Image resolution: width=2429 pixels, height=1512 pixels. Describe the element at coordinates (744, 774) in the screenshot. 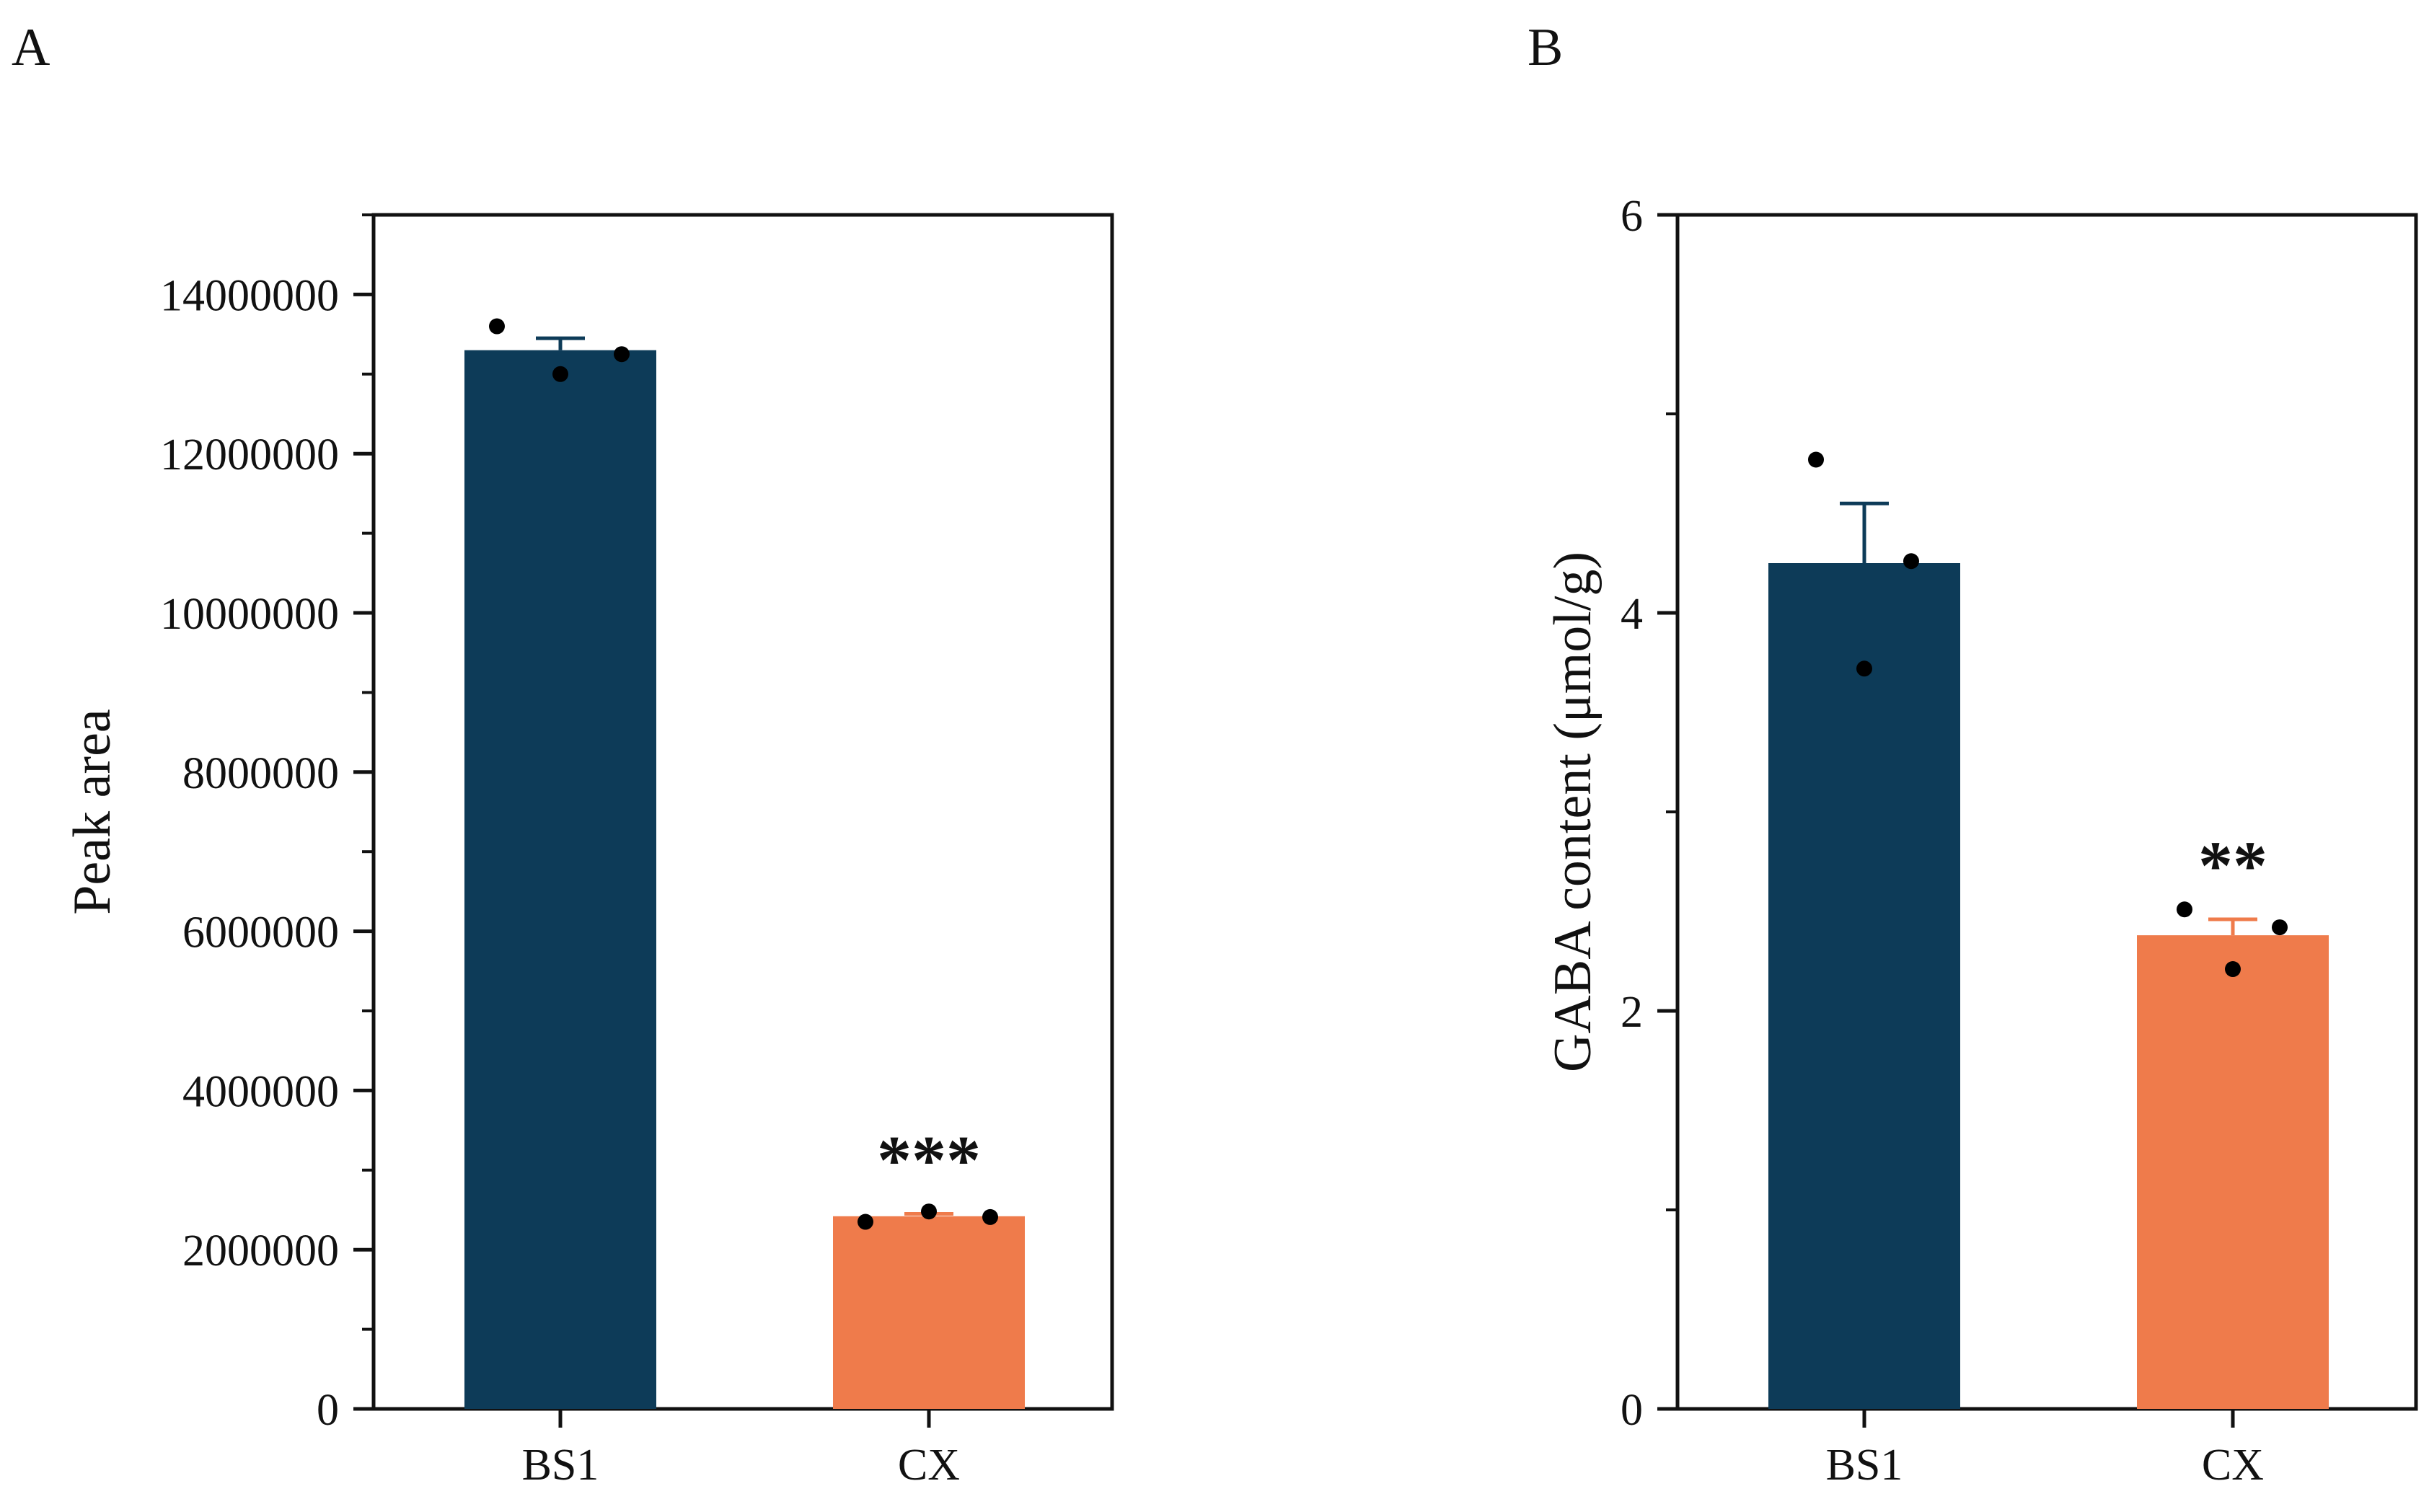

I see `panel-a-points: ***` at that location.